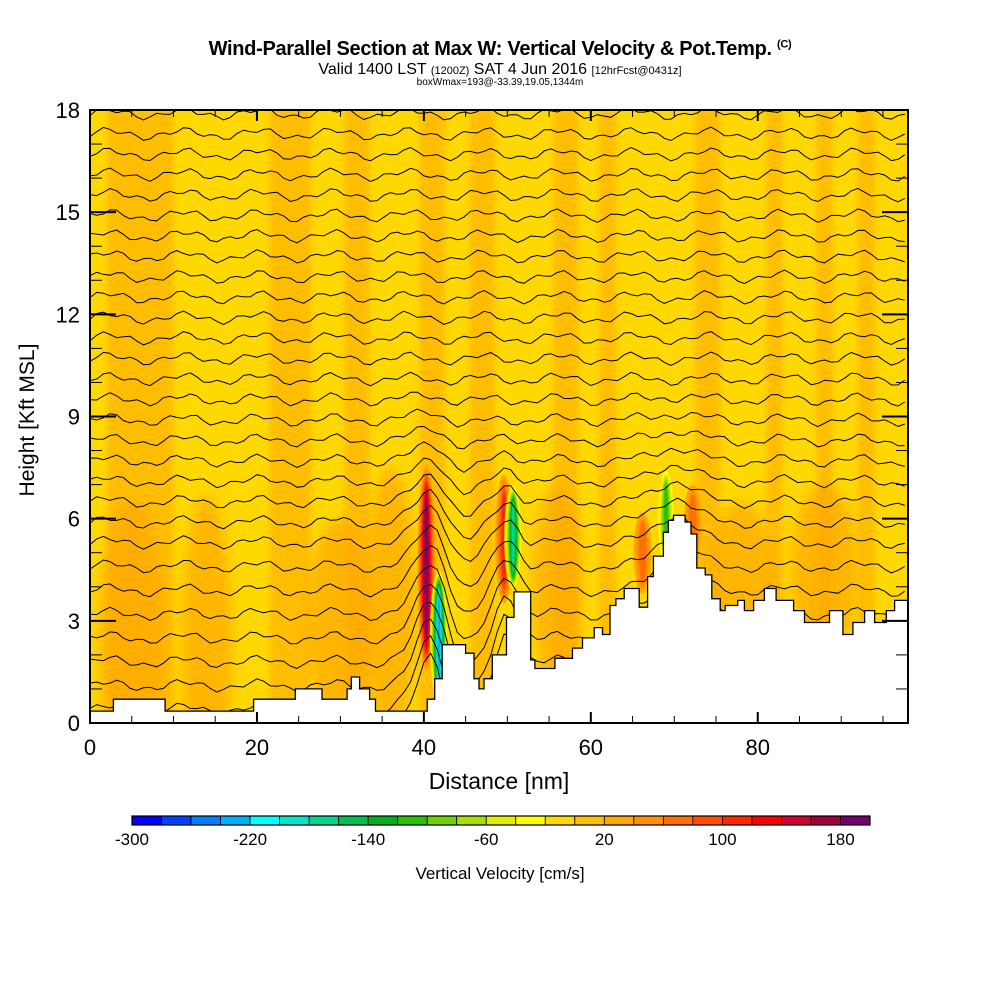 The height and width of the screenshot is (1000, 1000). I want to click on colorbar-tick-label: -220, so click(250, 839).